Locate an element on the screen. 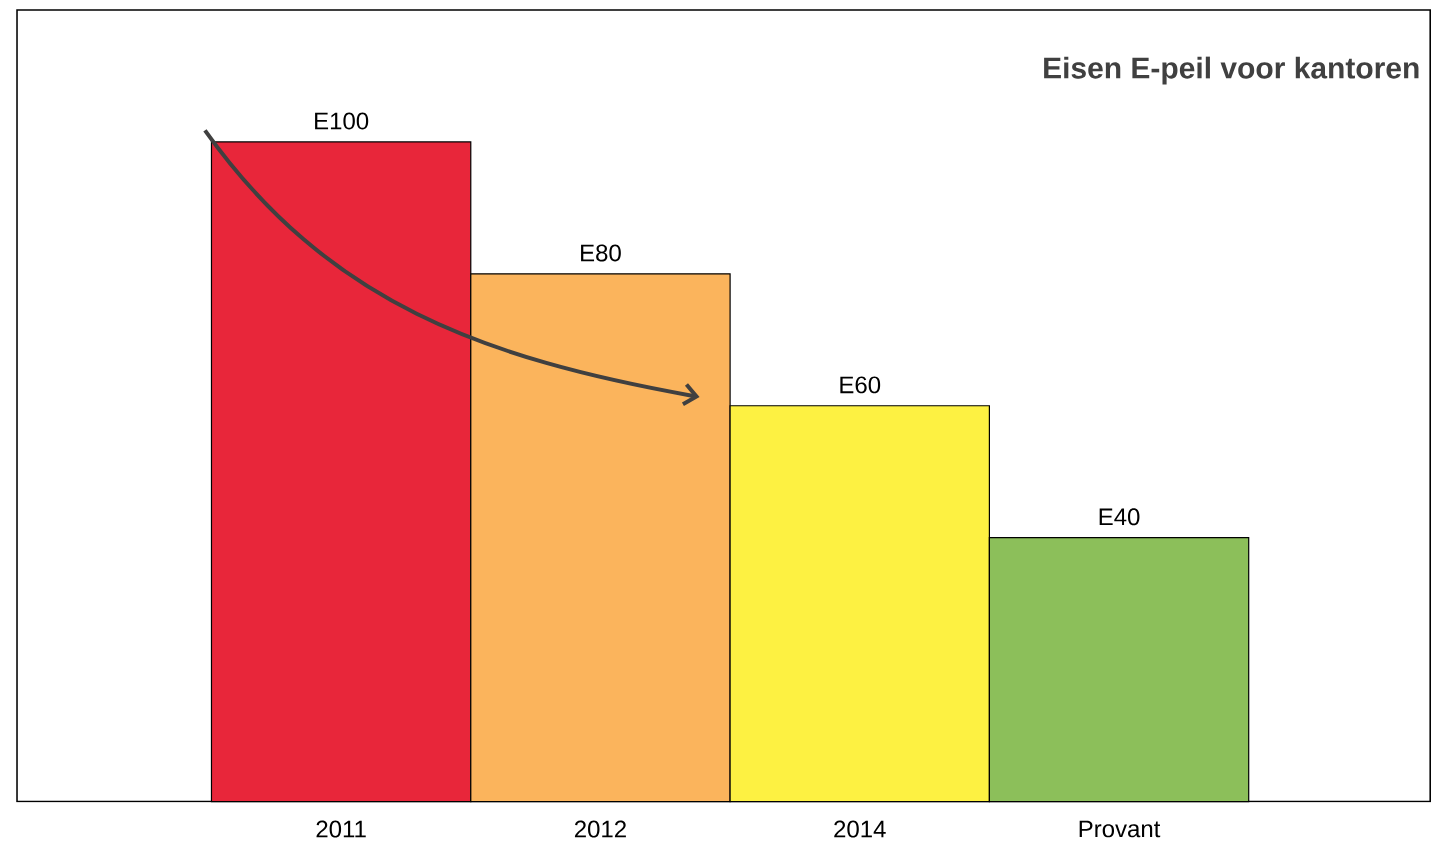 The height and width of the screenshot is (853, 1431). x-tick-label: 2014 is located at coordinates (860, 829).